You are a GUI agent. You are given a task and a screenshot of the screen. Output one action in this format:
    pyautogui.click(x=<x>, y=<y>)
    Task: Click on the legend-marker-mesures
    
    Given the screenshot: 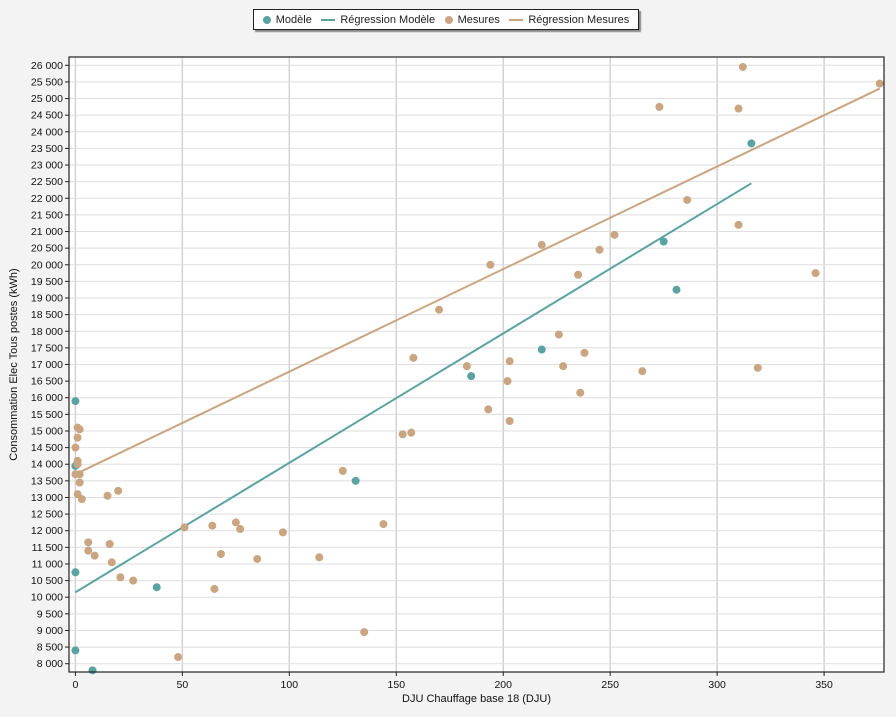 What is the action you would take?
    pyautogui.click(x=448, y=19)
    